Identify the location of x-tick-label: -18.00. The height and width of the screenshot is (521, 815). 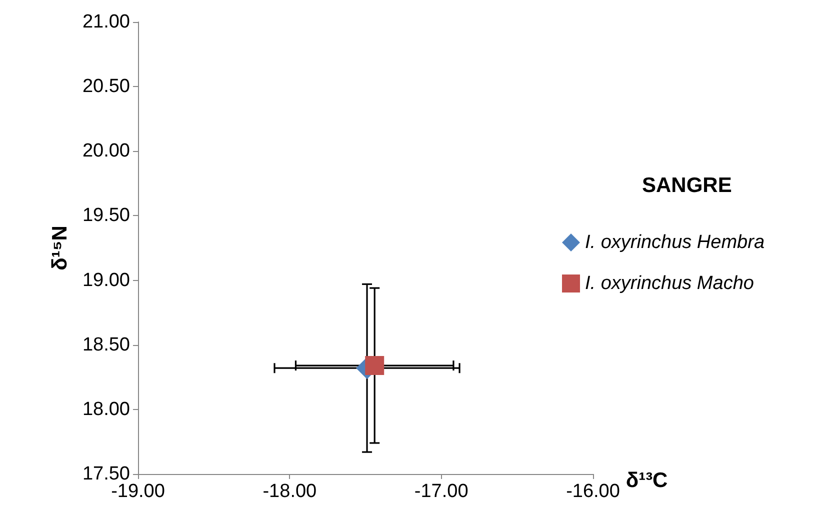
(289, 491).